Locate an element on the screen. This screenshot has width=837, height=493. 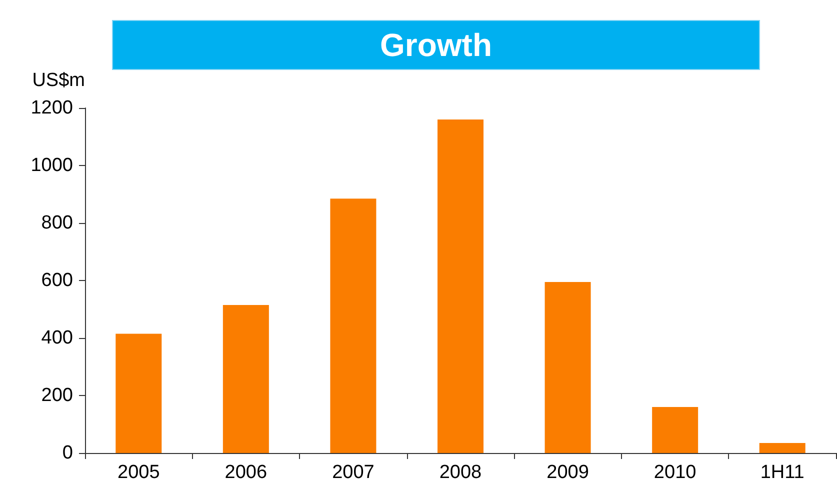
y-tick-label: 1200 is located at coordinates (51, 108).